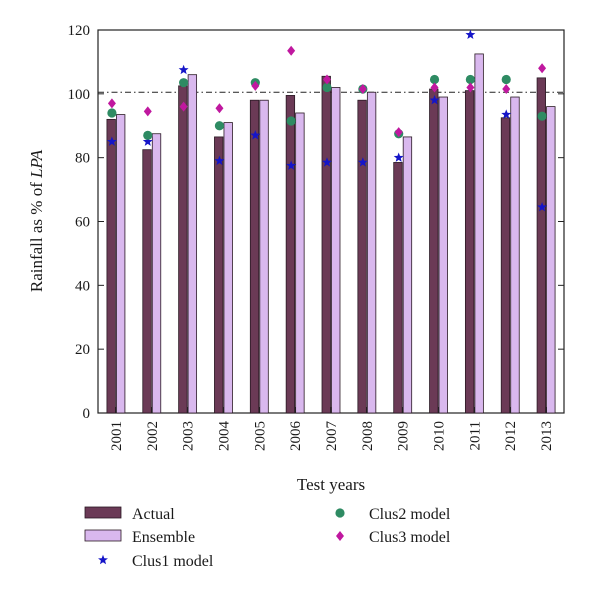 The width and height of the screenshot is (600, 595). What do you see at coordinates (103, 535) in the screenshot?
I see `legend-swatch-ensemble` at bounding box center [103, 535].